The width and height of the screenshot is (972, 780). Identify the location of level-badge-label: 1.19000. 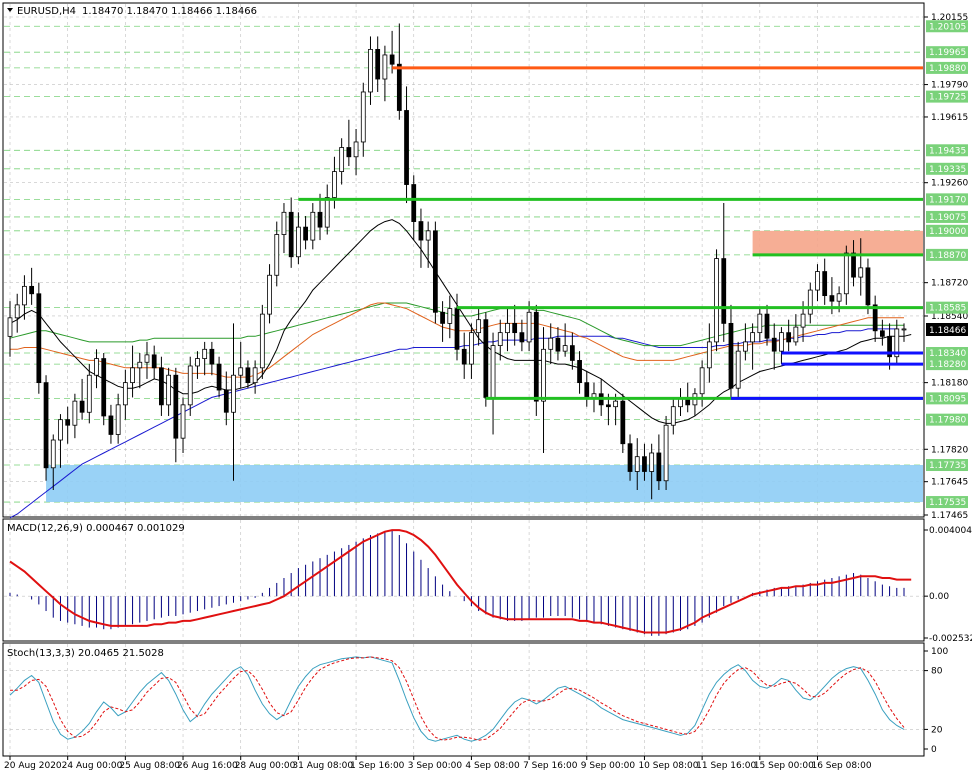
(947, 232).